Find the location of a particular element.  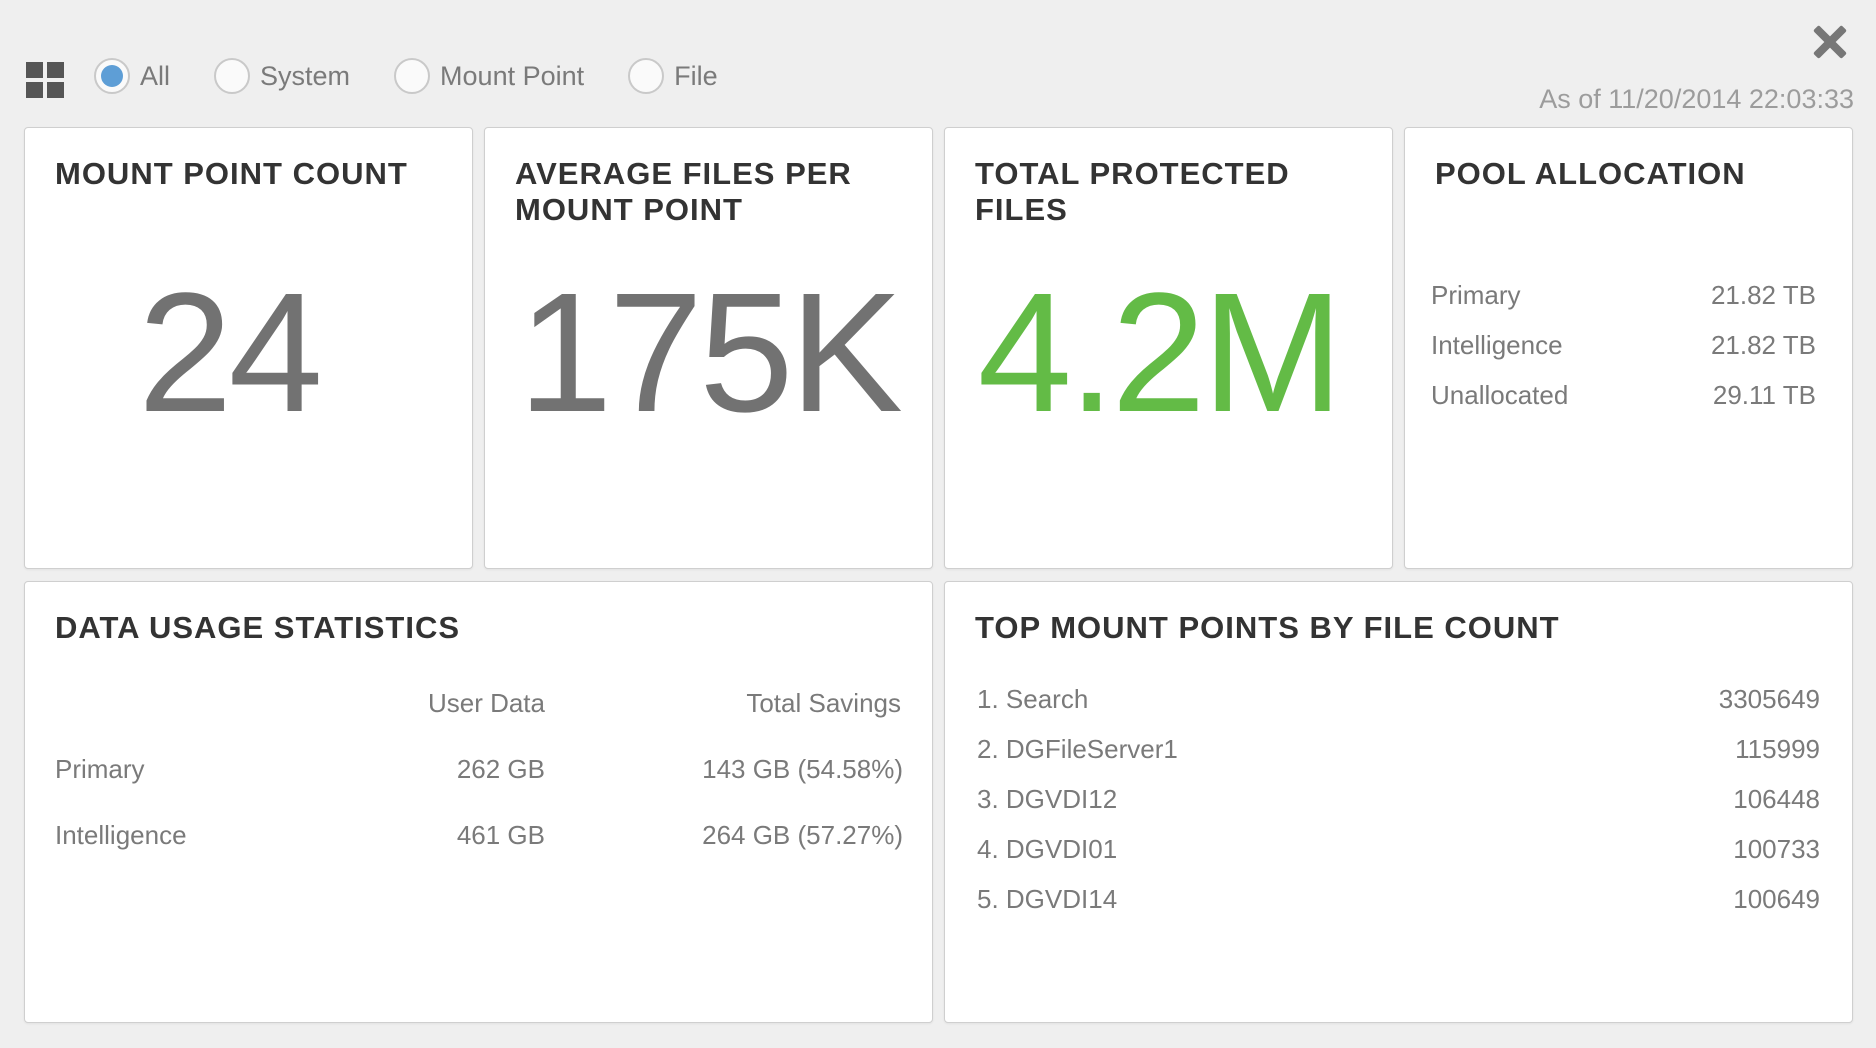

card-title: POOL ALLOCATION is located at coordinates (1590, 173).